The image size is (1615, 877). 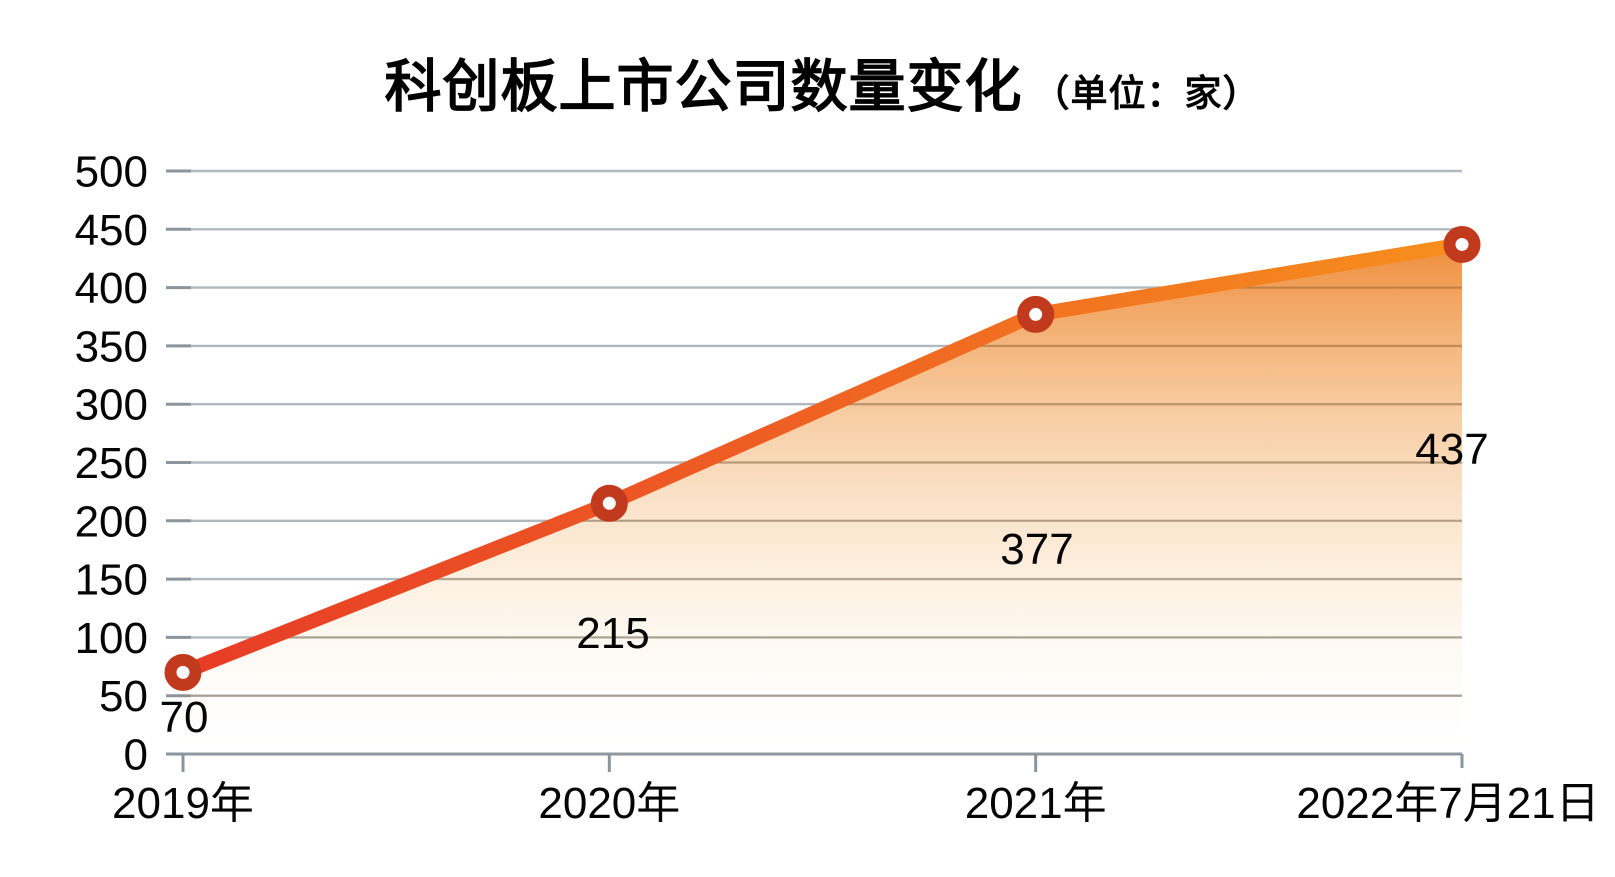 I want to click on y-axis-label: 450, so click(x=111, y=230).